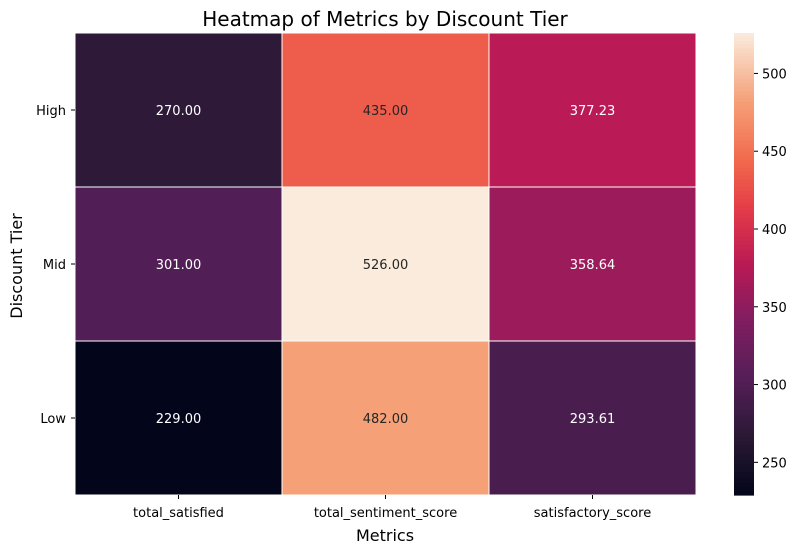 Image resolution: width=802 pixels, height=553 pixels. I want to click on cell-value-label: 229.00, so click(179, 419).